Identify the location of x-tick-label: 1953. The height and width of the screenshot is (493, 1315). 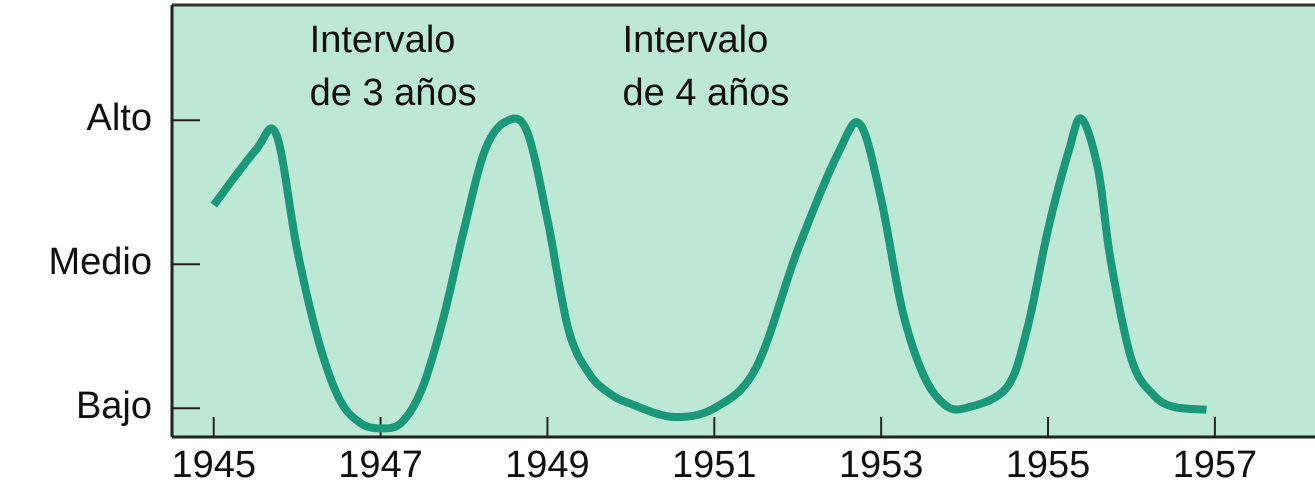
(881, 465).